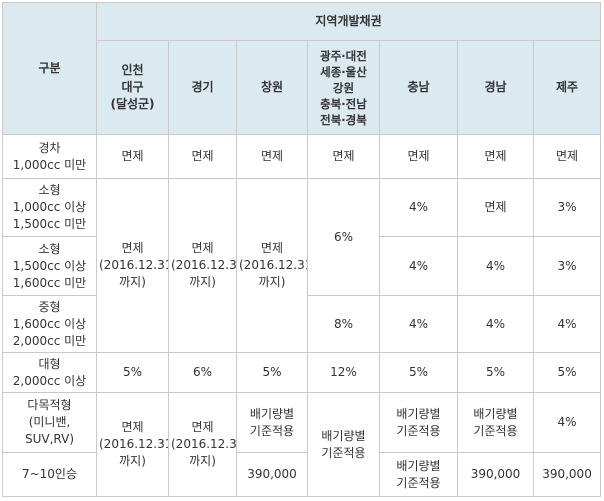 The width and height of the screenshot is (604, 501). Describe the element at coordinates (272, 87) in the screenshot. I see `header-region-changwon: 창원` at that location.